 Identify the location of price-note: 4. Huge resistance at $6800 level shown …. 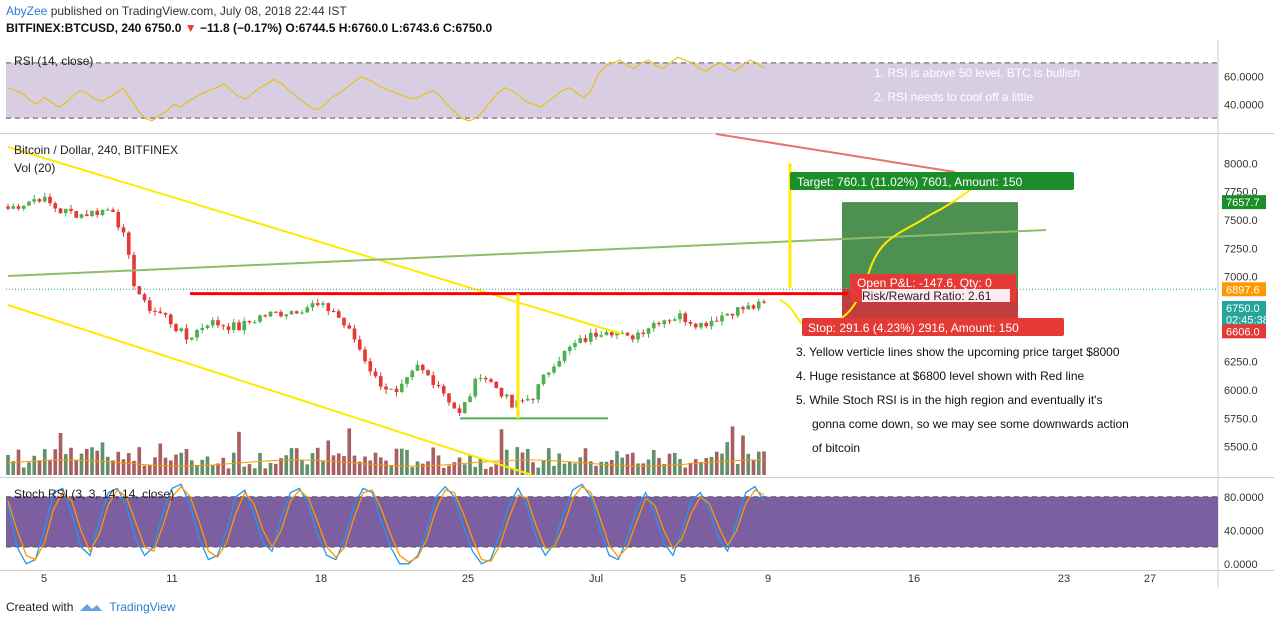
(940, 376).